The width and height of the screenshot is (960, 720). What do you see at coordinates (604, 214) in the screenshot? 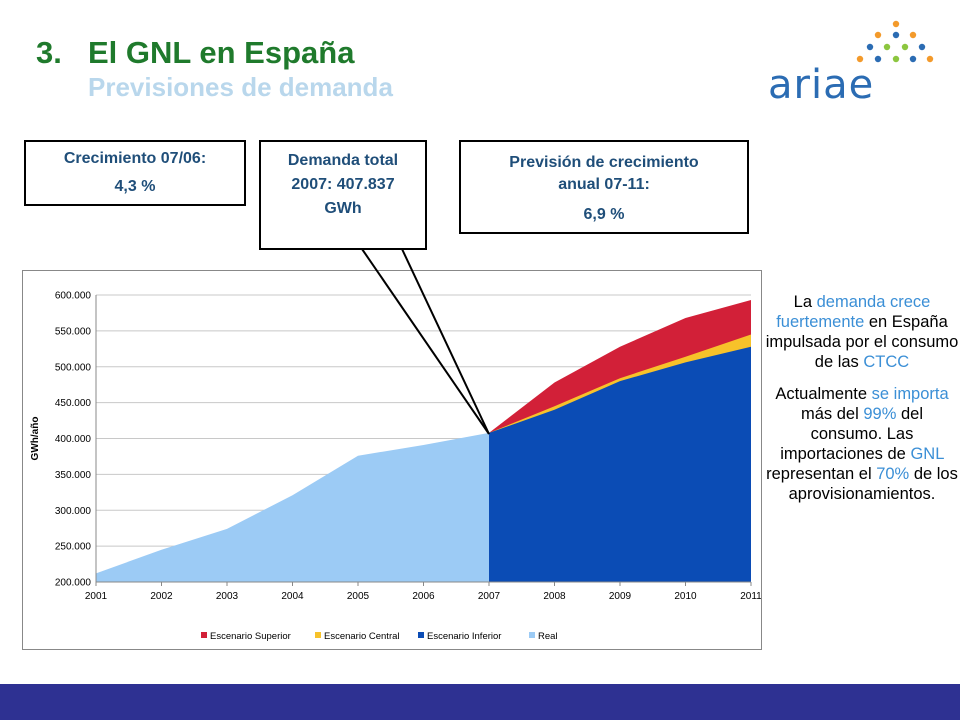
I see `forecast-value: 6,9 %` at bounding box center [604, 214].